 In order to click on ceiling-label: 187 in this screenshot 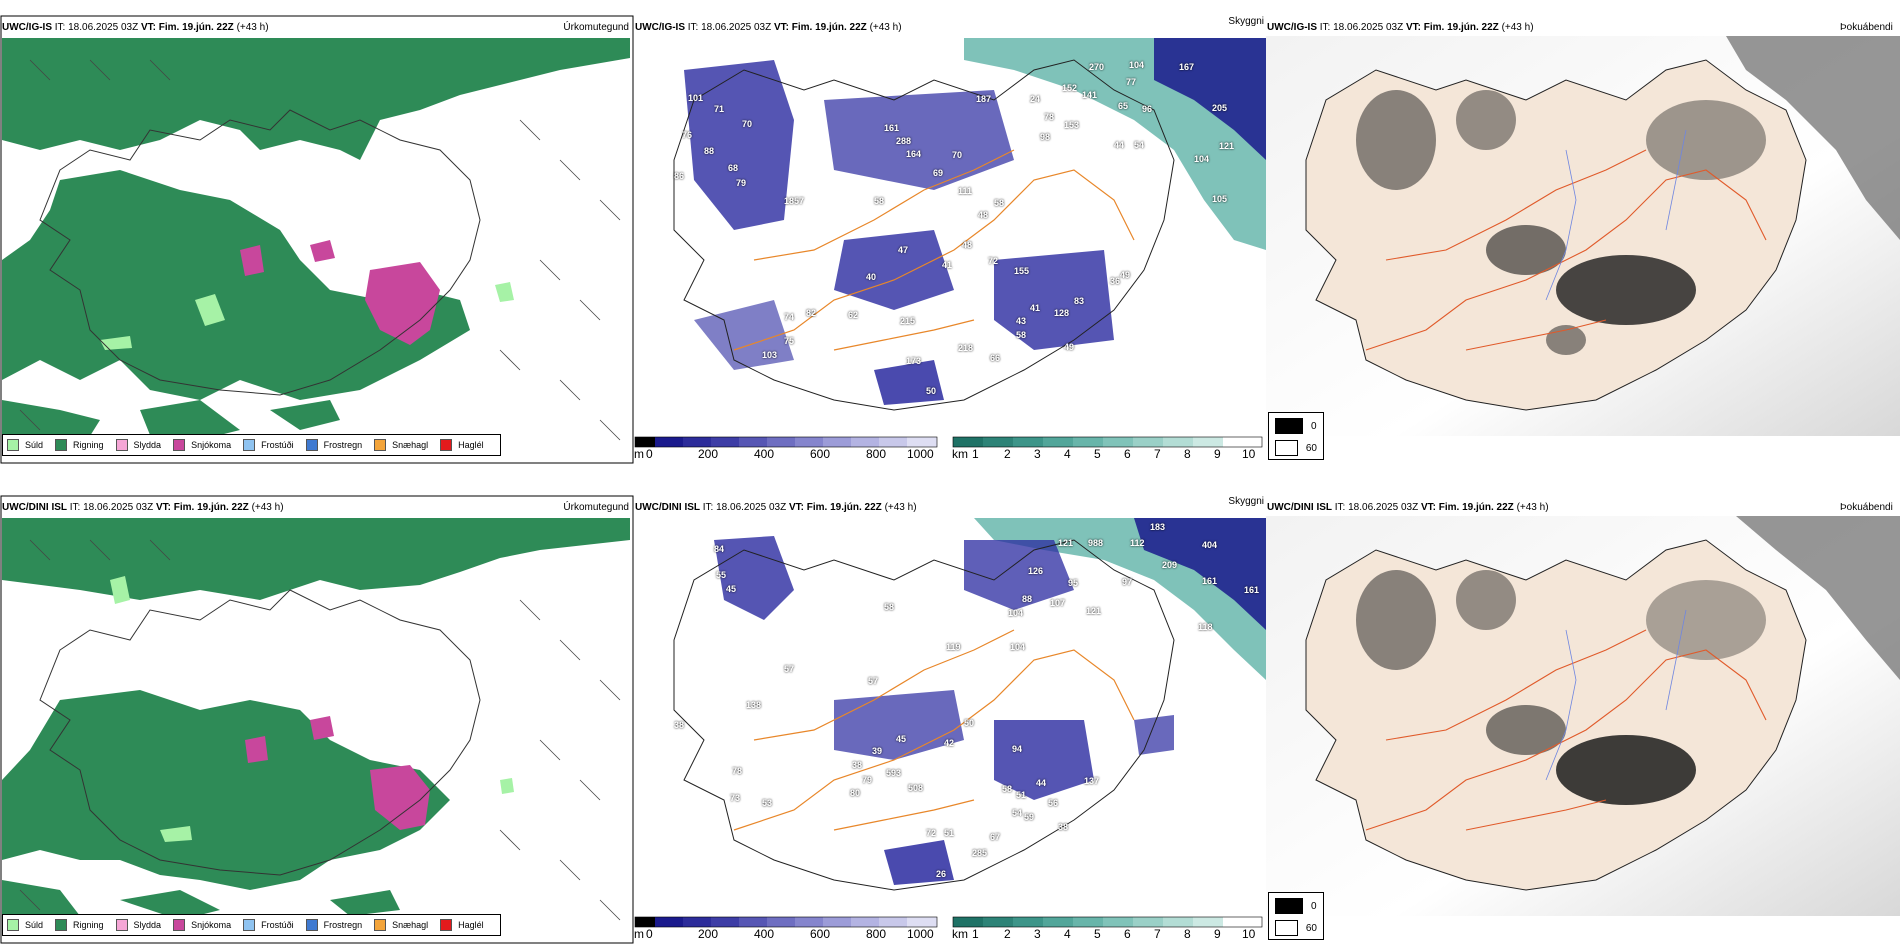, I will do `click(984, 99)`.